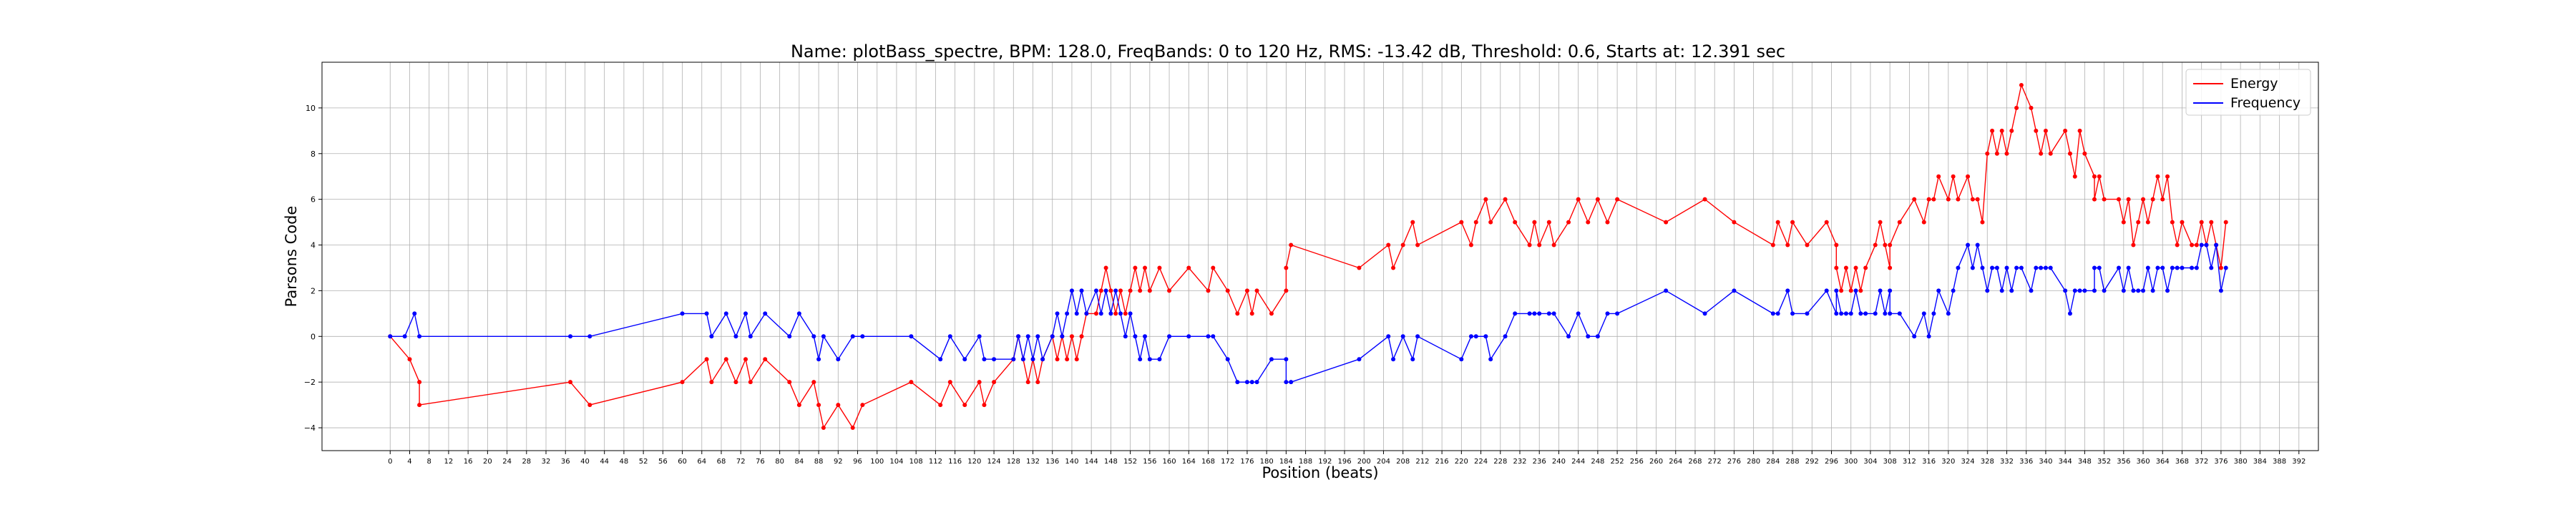 This screenshot has height=515, width=2576. I want to click on x-tick-label: 156, so click(1149, 462).